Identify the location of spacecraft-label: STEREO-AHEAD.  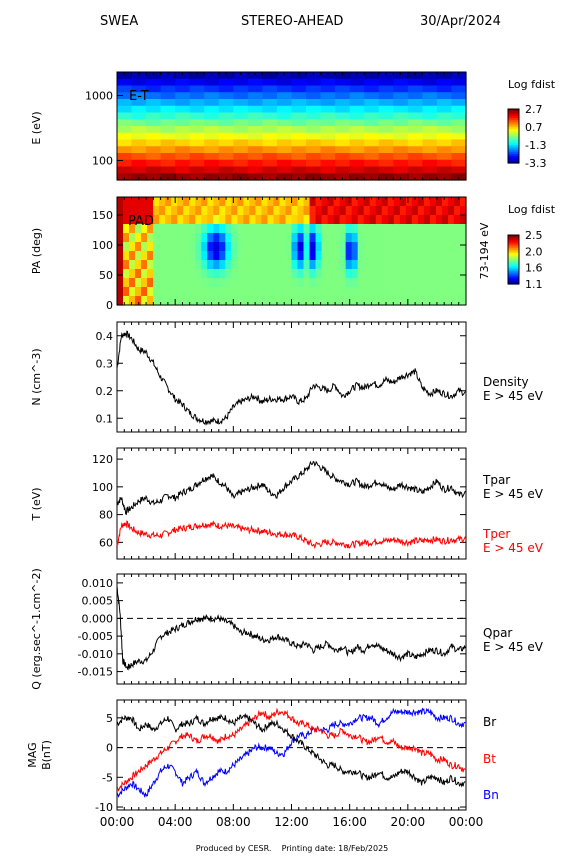
(292, 21).